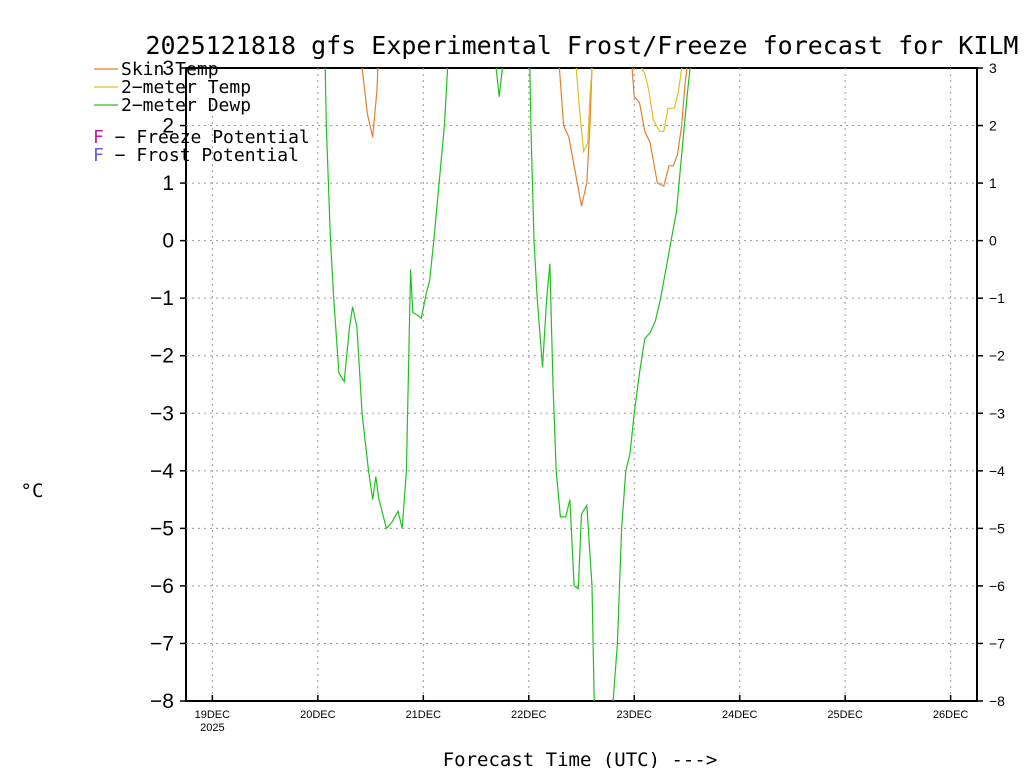  I want to click on y-tick-label: −7, so click(162, 643).